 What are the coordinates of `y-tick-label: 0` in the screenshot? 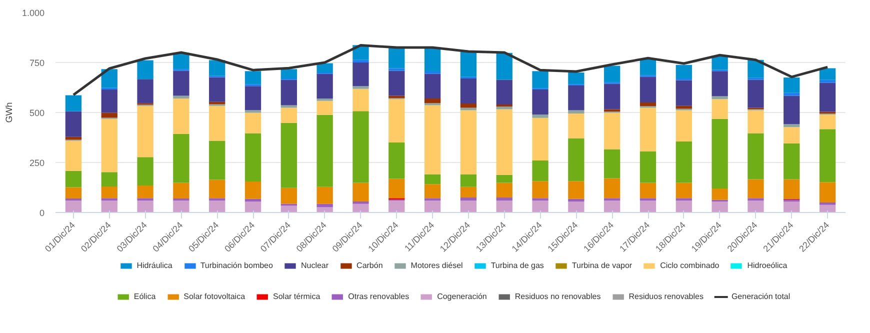 It's located at (42, 213).